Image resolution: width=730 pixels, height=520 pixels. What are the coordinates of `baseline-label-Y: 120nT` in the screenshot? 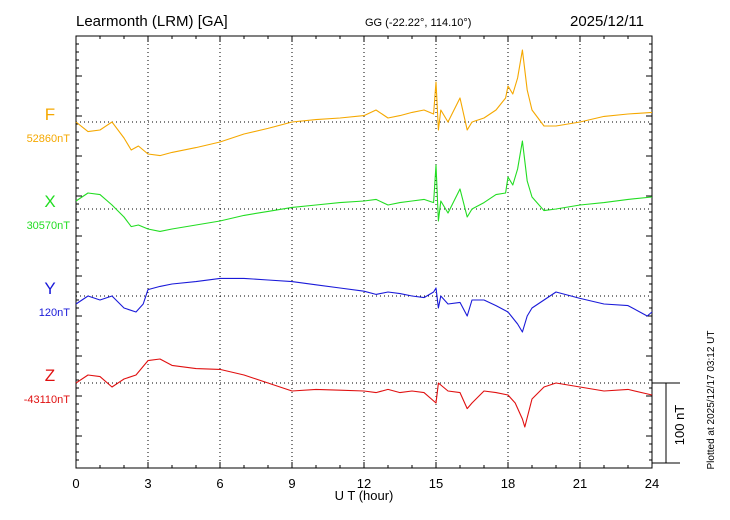 It's located at (54, 313).